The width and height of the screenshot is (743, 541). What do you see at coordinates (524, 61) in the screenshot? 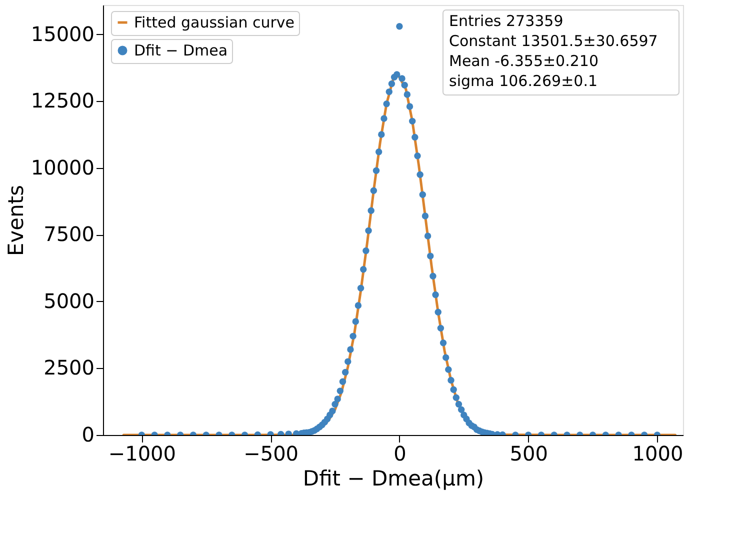
I see `annotation: Mean -6.355±0.210` at bounding box center [524, 61].